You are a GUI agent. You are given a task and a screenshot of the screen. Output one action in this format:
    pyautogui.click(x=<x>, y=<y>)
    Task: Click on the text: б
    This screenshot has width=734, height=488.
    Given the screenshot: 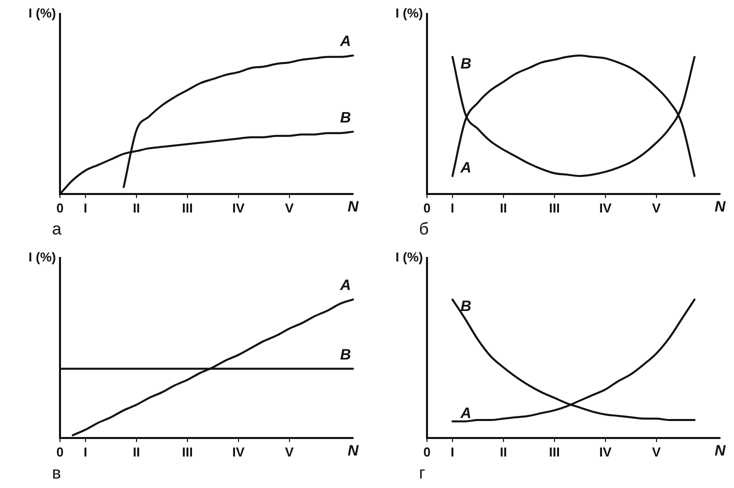 What is the action you would take?
    pyautogui.click(x=424, y=228)
    